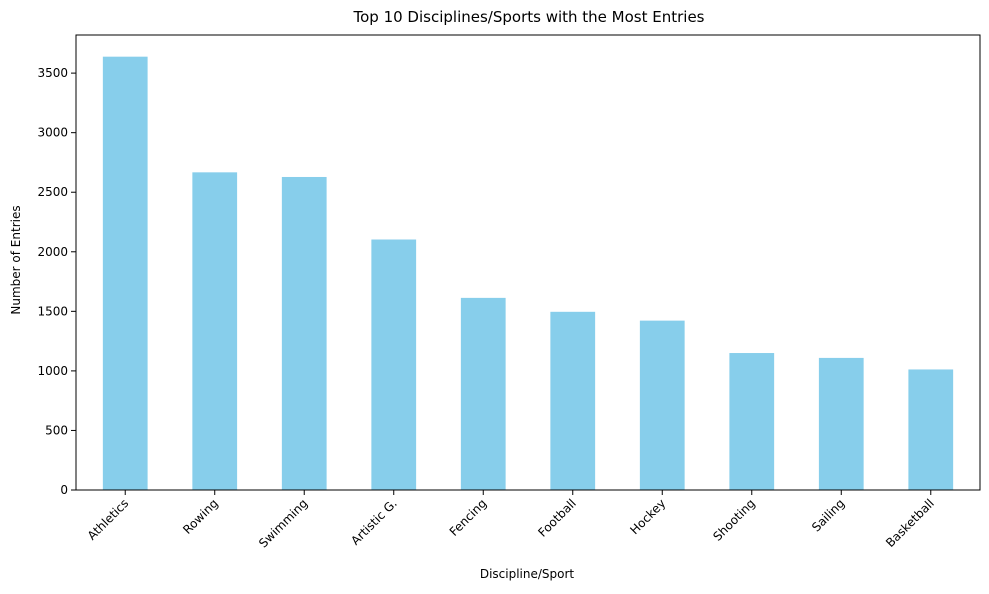 The height and width of the screenshot is (594, 989). I want to click on y-tick-label: 3500, so click(52, 73).